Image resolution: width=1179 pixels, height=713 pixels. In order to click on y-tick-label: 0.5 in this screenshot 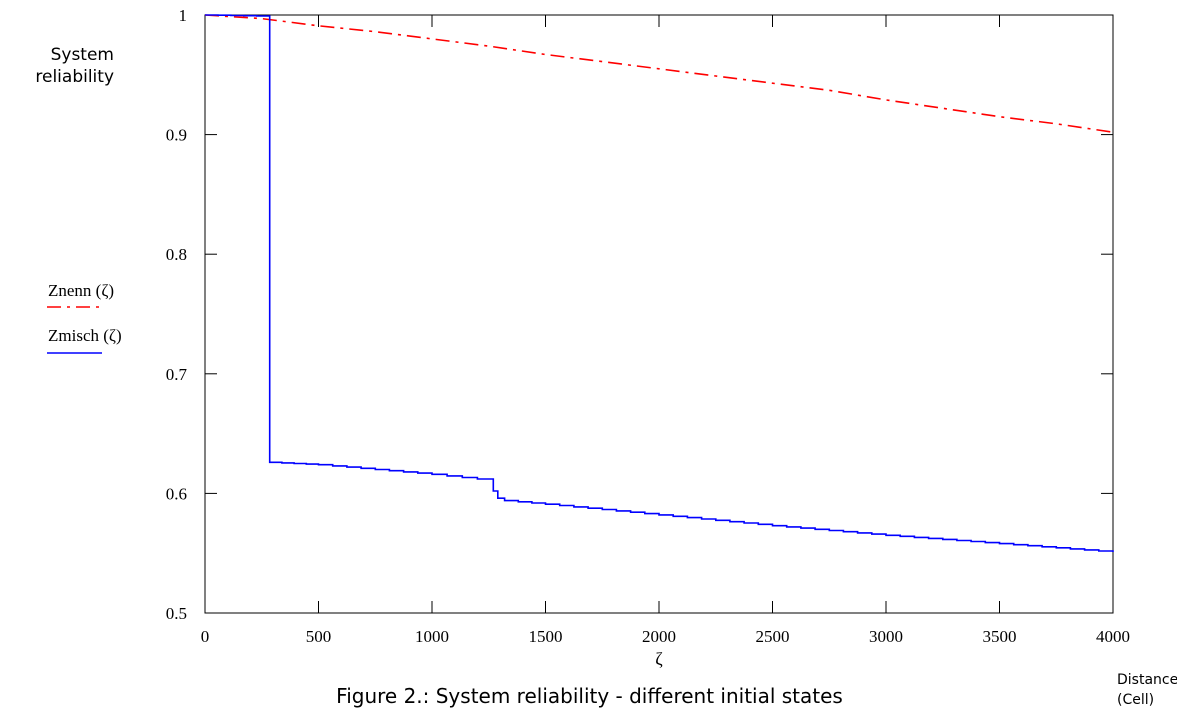, I will do `click(176, 613)`.